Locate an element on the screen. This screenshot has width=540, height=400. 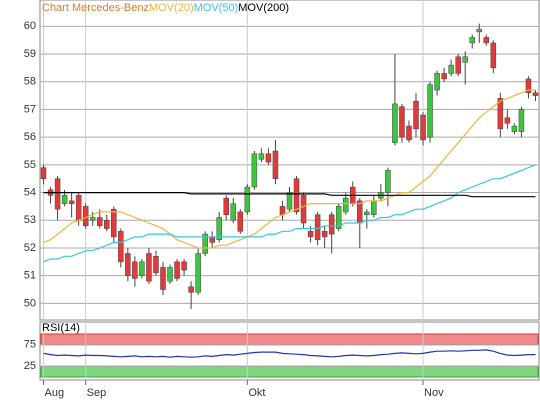
y-tick-label: 25 is located at coordinates (30, 366).